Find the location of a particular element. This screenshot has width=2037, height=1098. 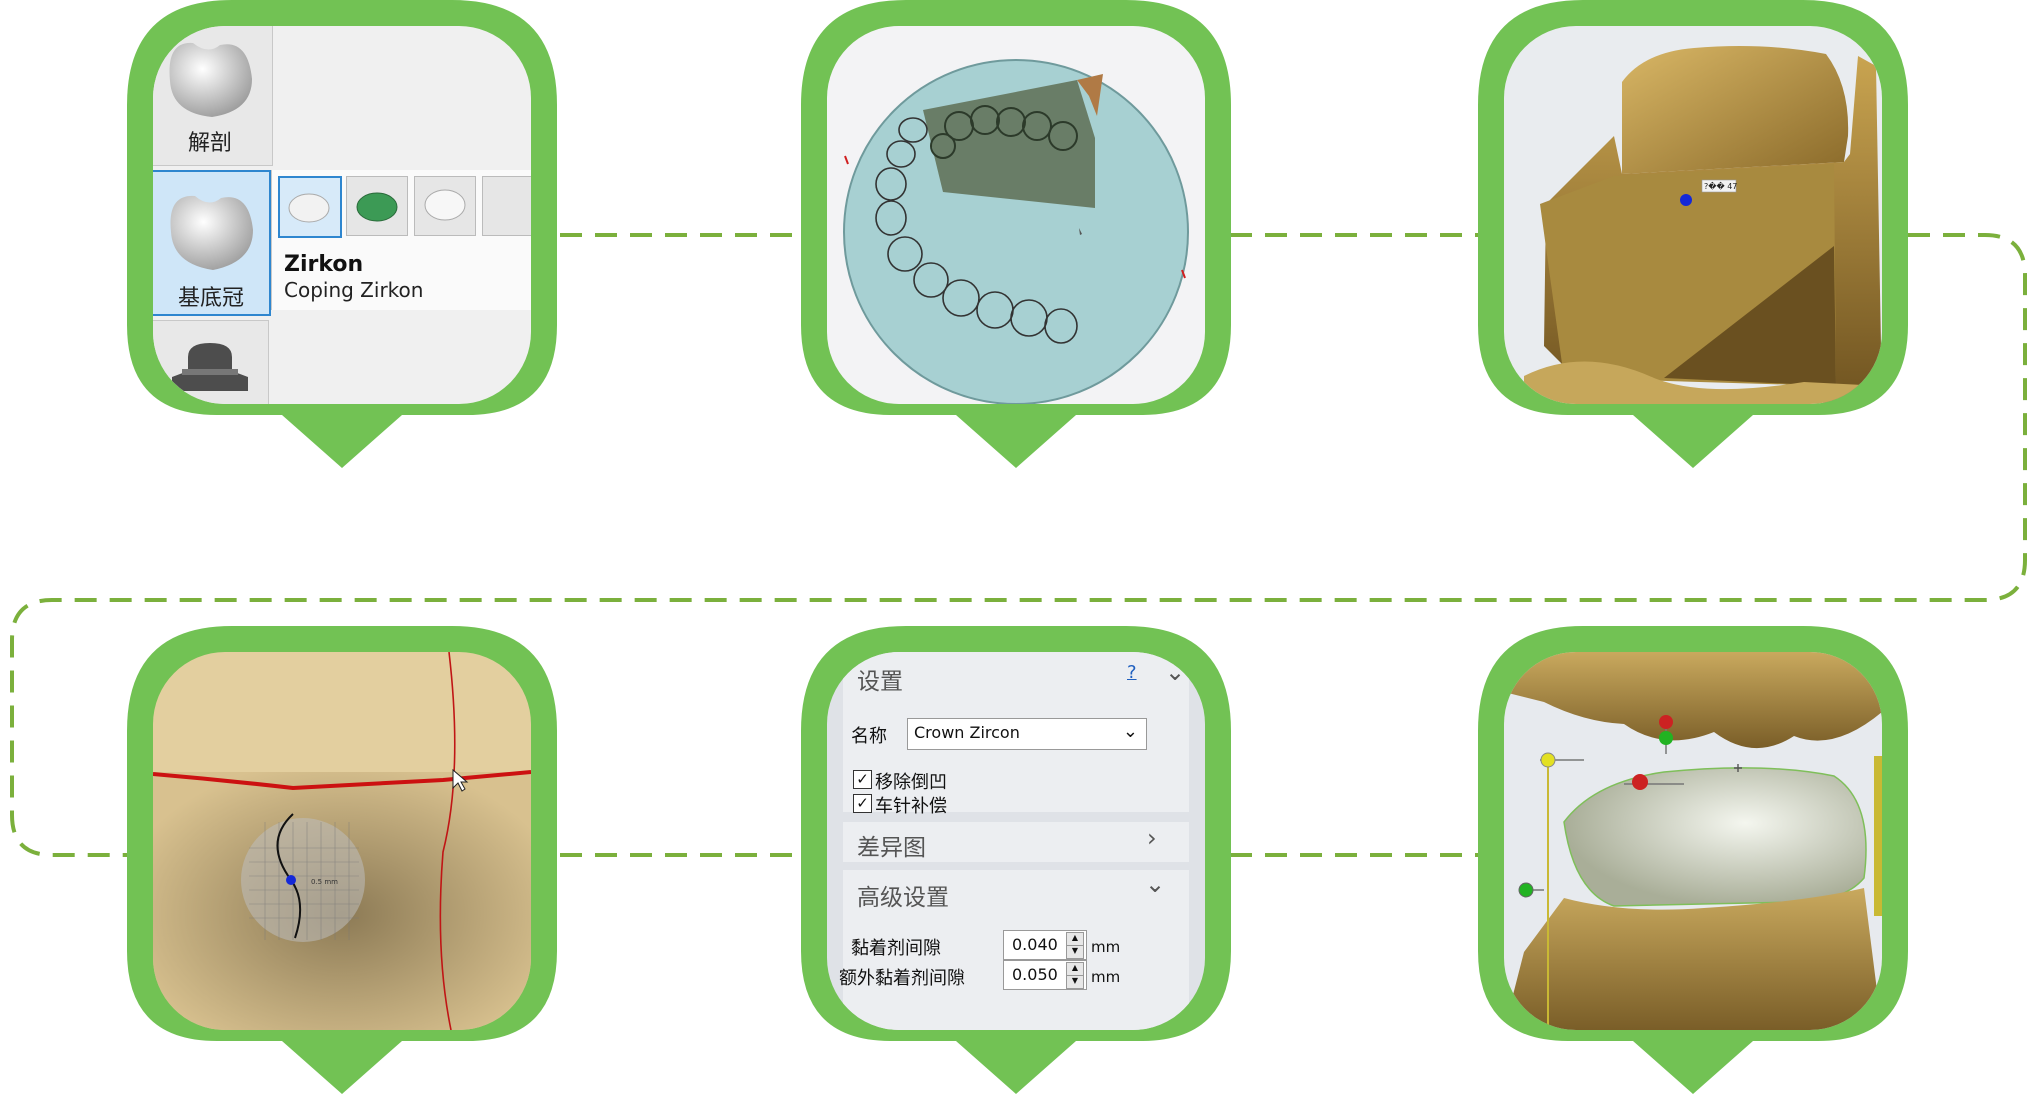

drill-compensation-label: 车针补偿 is located at coordinates (911, 806).